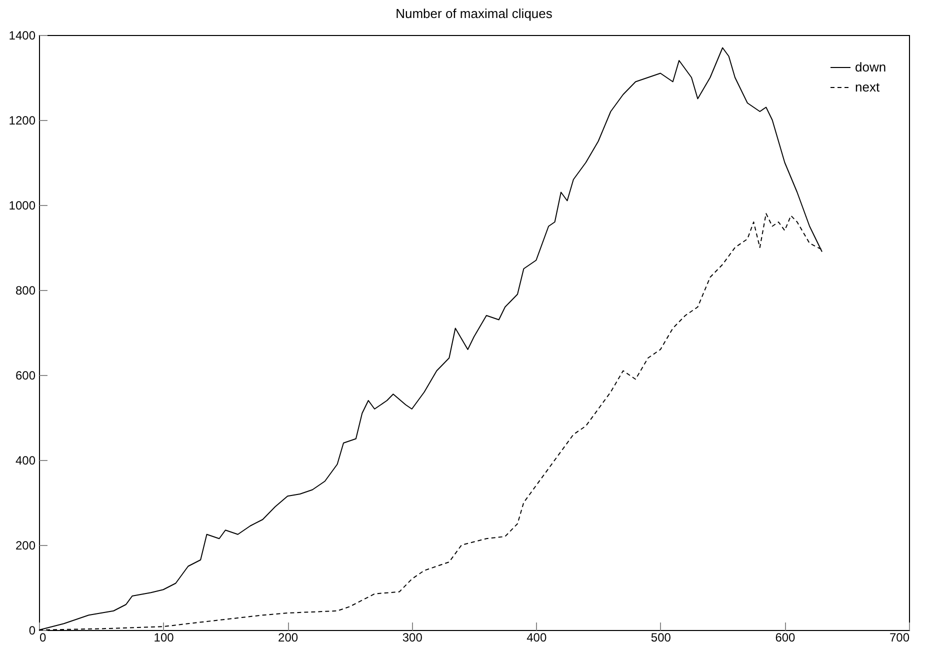 The width and height of the screenshot is (952, 668). What do you see at coordinates (536, 637) in the screenshot?
I see `x-tick-label: 400` at bounding box center [536, 637].